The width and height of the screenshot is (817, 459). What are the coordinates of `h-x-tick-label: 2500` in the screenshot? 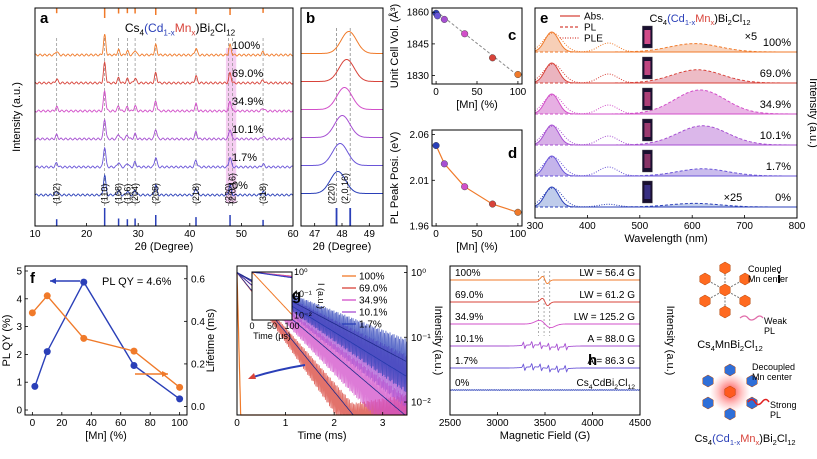 It's located at (450, 423).